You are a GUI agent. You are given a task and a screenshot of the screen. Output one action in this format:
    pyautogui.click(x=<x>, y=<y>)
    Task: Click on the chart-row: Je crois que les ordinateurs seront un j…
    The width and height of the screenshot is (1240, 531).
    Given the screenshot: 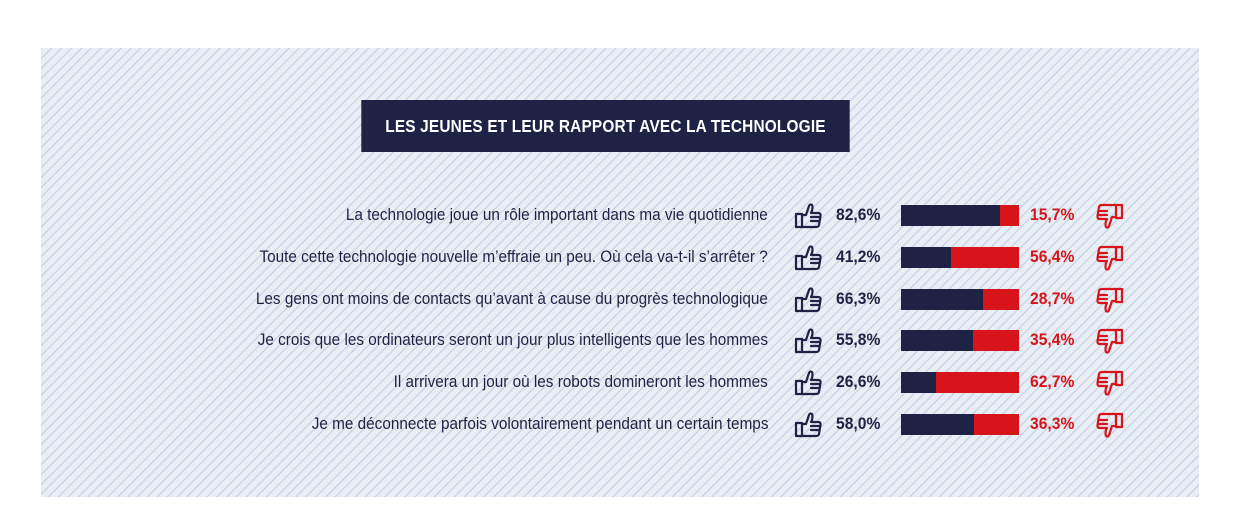 What is the action you would take?
    pyautogui.click(x=620, y=341)
    